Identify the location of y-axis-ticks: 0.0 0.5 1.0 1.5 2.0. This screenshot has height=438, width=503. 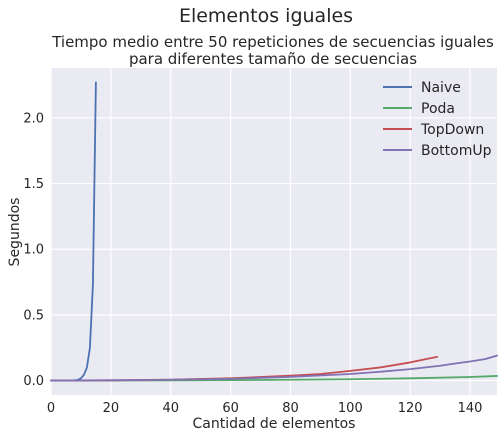
(33, 250).